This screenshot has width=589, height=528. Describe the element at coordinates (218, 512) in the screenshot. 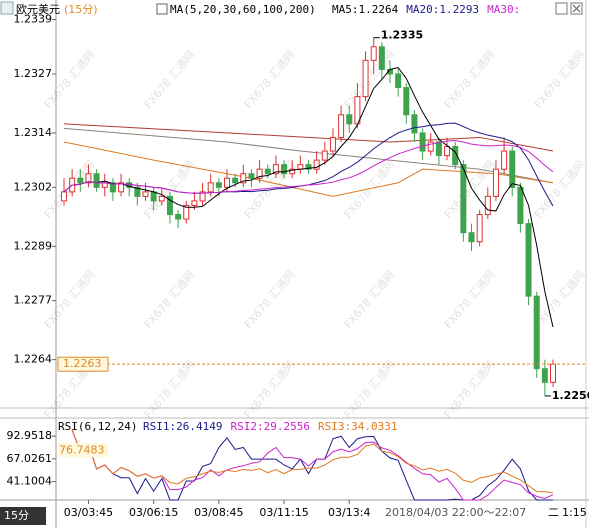

I see `x-tick-label: 03/08:45` at that location.